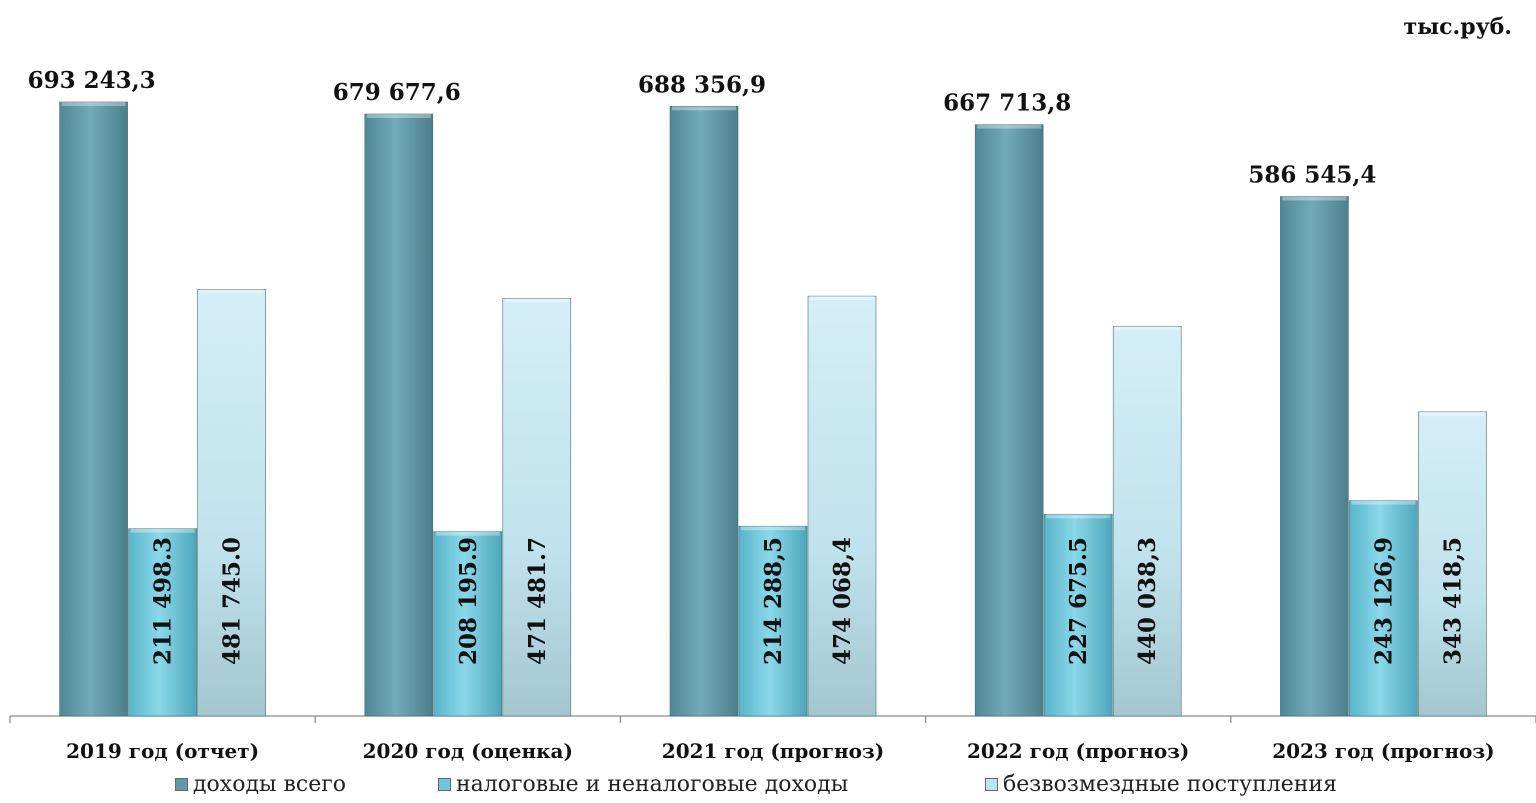  I want to click on data-label: 693 243,3, so click(92, 80).